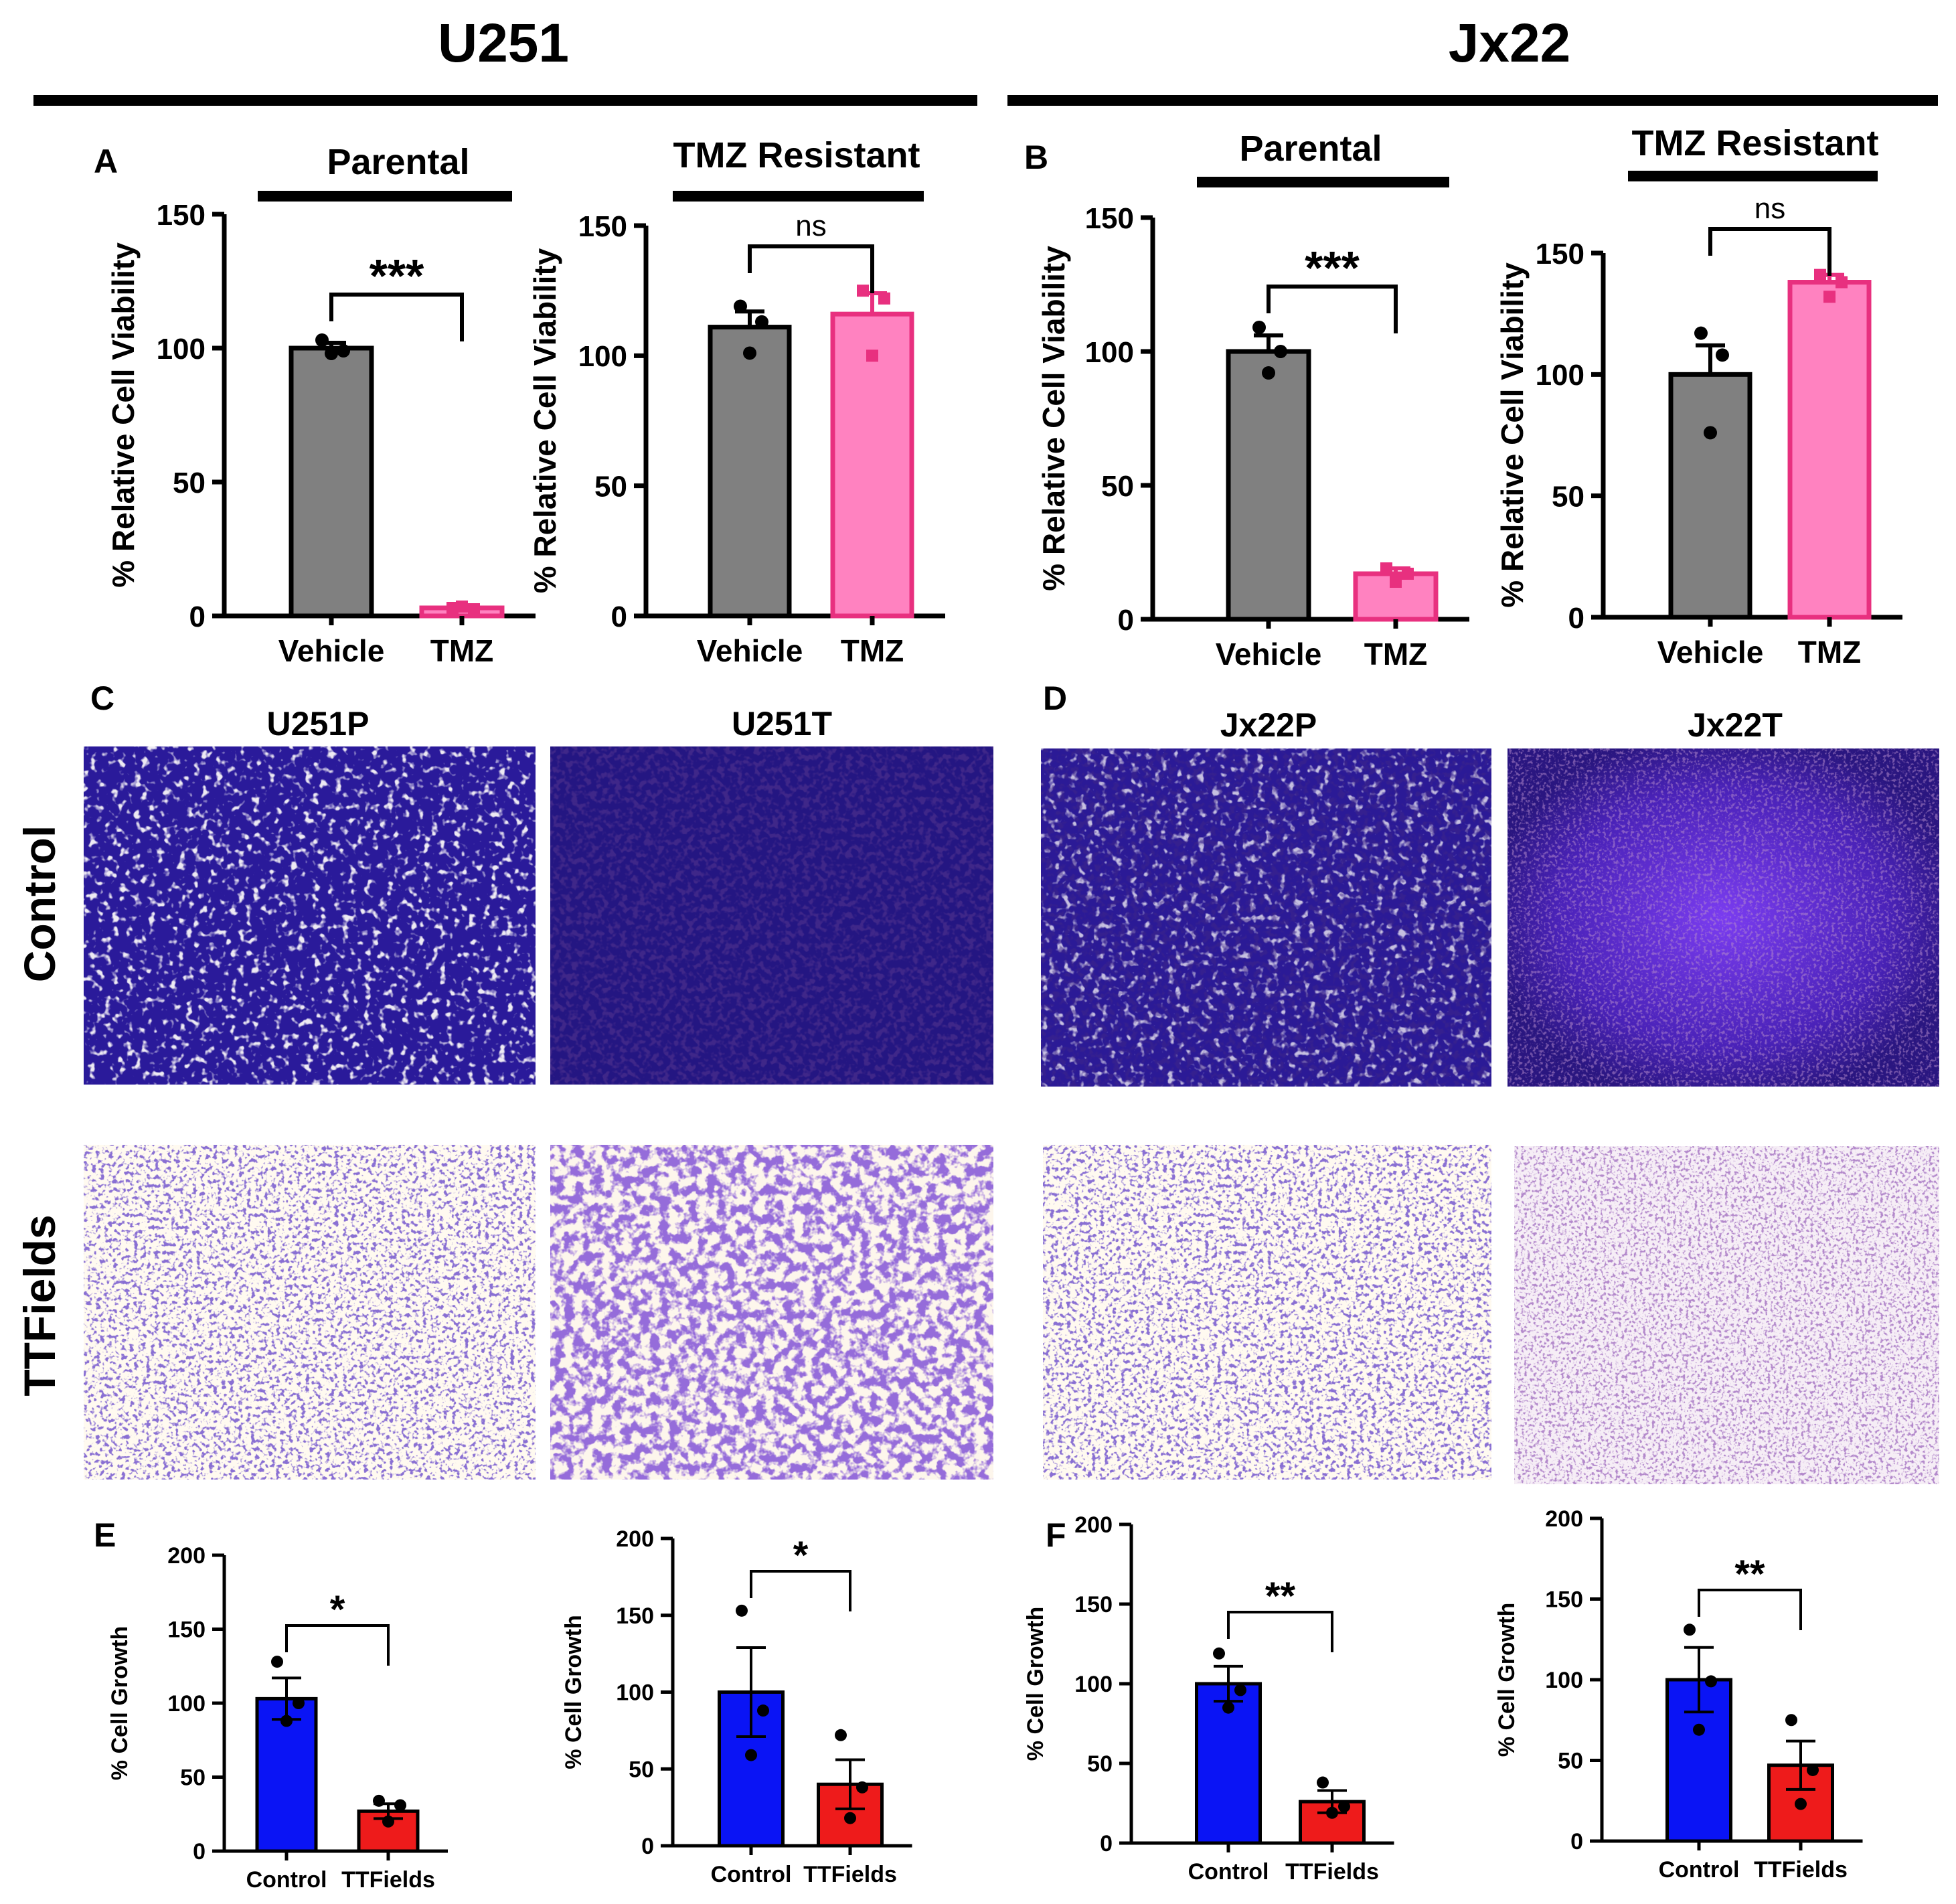  What do you see at coordinates (39, 1305) in the screenshot?
I see `row-label-ttfields: TTFields` at bounding box center [39, 1305].